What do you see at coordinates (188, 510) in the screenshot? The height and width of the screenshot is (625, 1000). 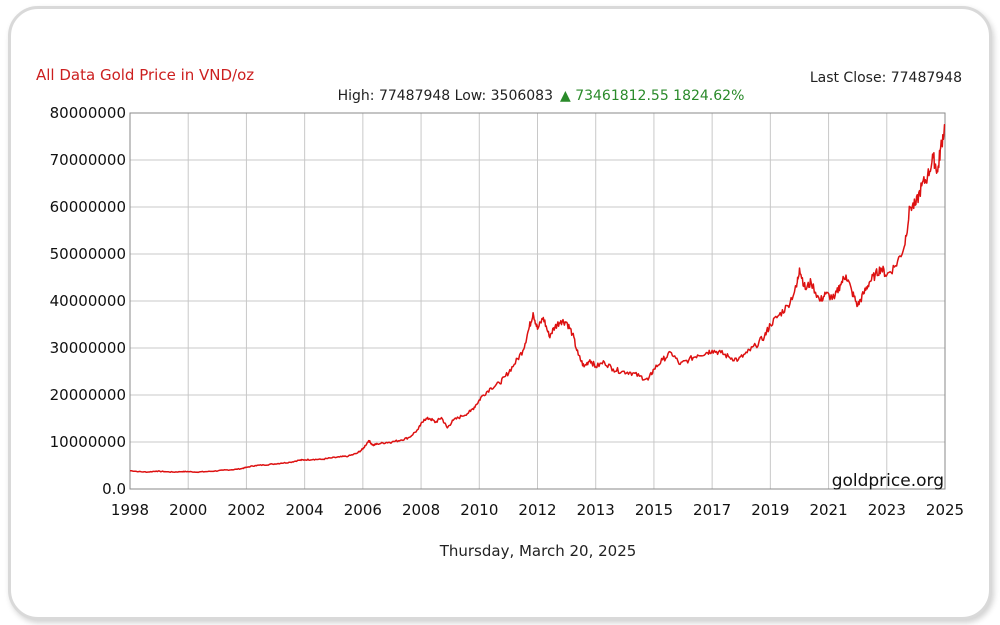 I see `x-tick-label: 2000` at bounding box center [188, 510].